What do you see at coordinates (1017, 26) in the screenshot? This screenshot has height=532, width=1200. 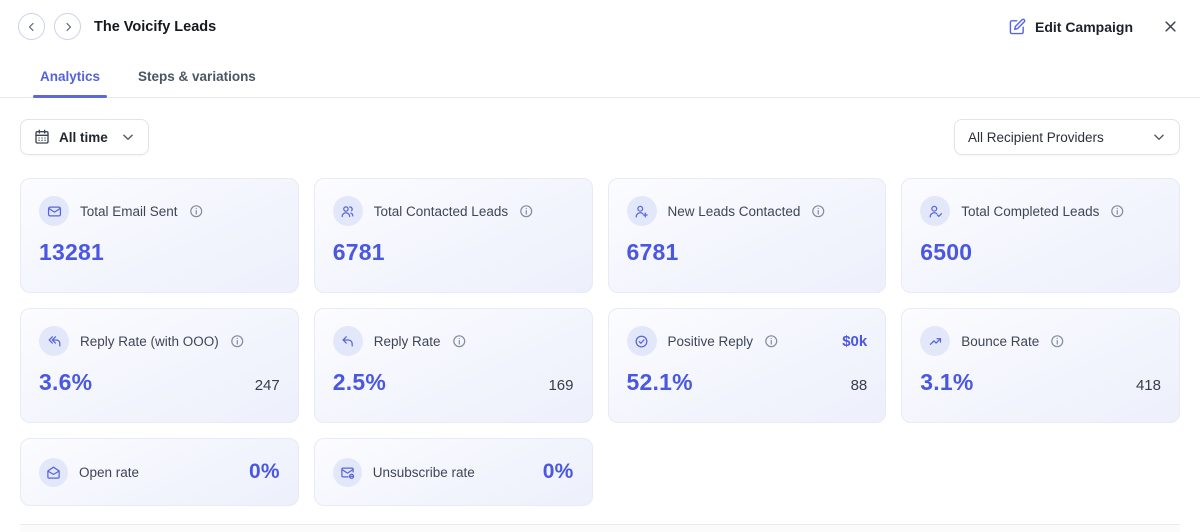 I see `edit-pencil-icon` at bounding box center [1017, 26].